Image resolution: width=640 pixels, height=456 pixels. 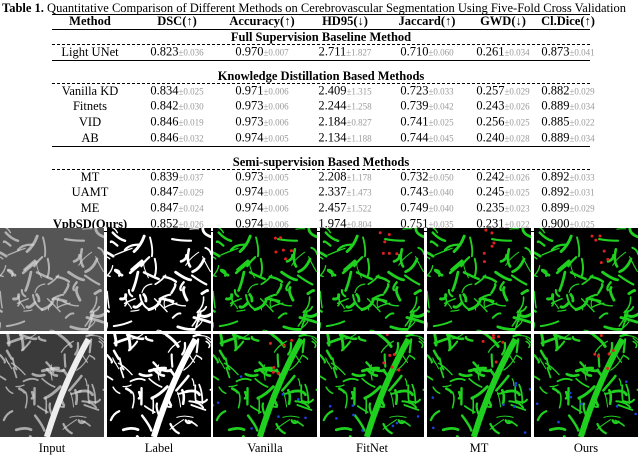 I want to click on metric-cell: 0.852±0.026, so click(x=176, y=223).